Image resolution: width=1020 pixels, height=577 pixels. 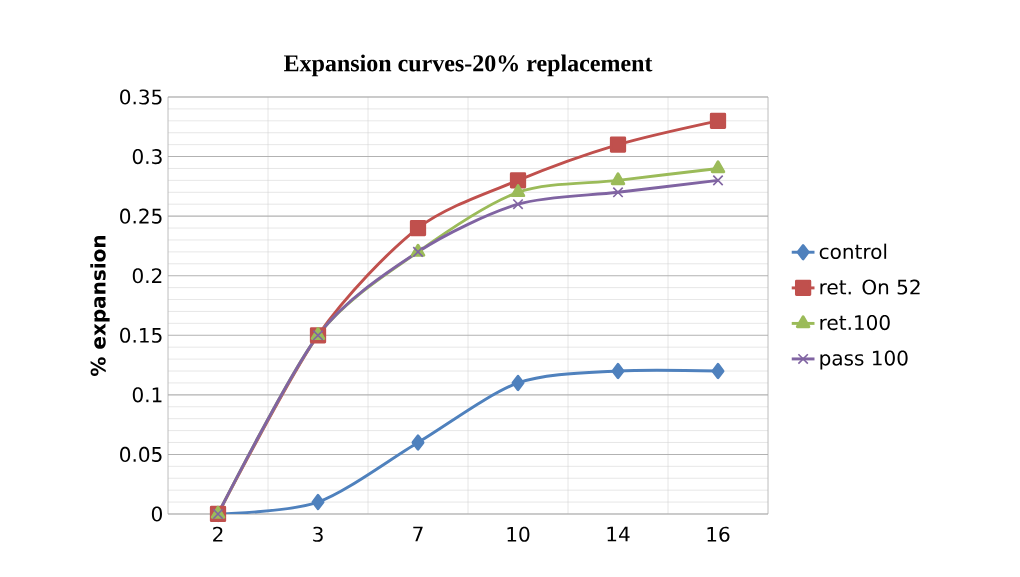 What do you see at coordinates (218, 534) in the screenshot?
I see `x-tick-label: 2` at bounding box center [218, 534].